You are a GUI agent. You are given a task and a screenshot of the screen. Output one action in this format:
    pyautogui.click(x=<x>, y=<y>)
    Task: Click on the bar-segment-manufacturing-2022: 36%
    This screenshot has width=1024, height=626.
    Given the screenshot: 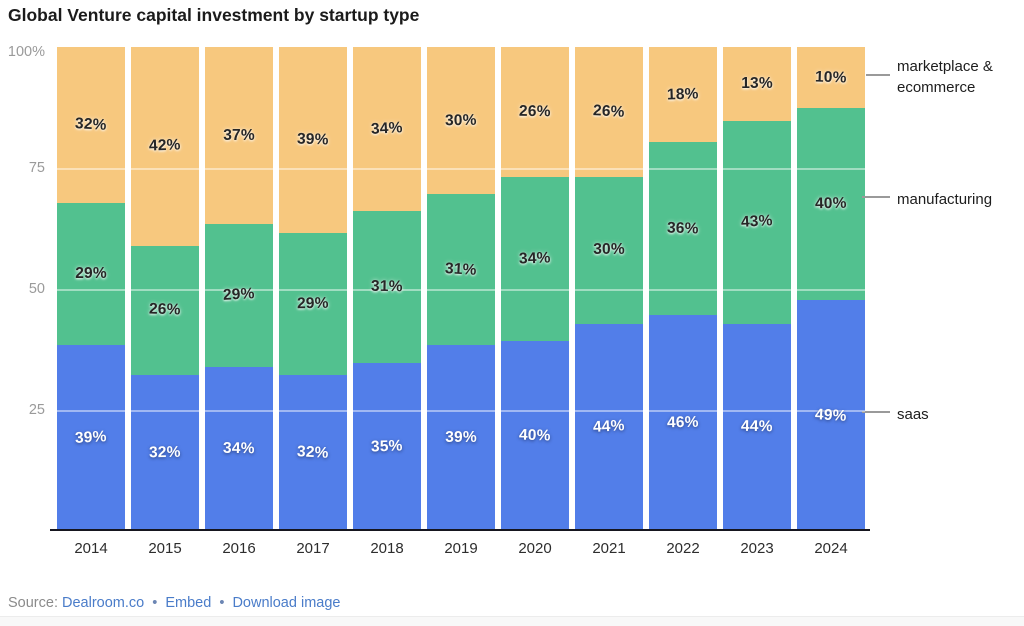 What is the action you would take?
    pyautogui.click(x=683, y=229)
    